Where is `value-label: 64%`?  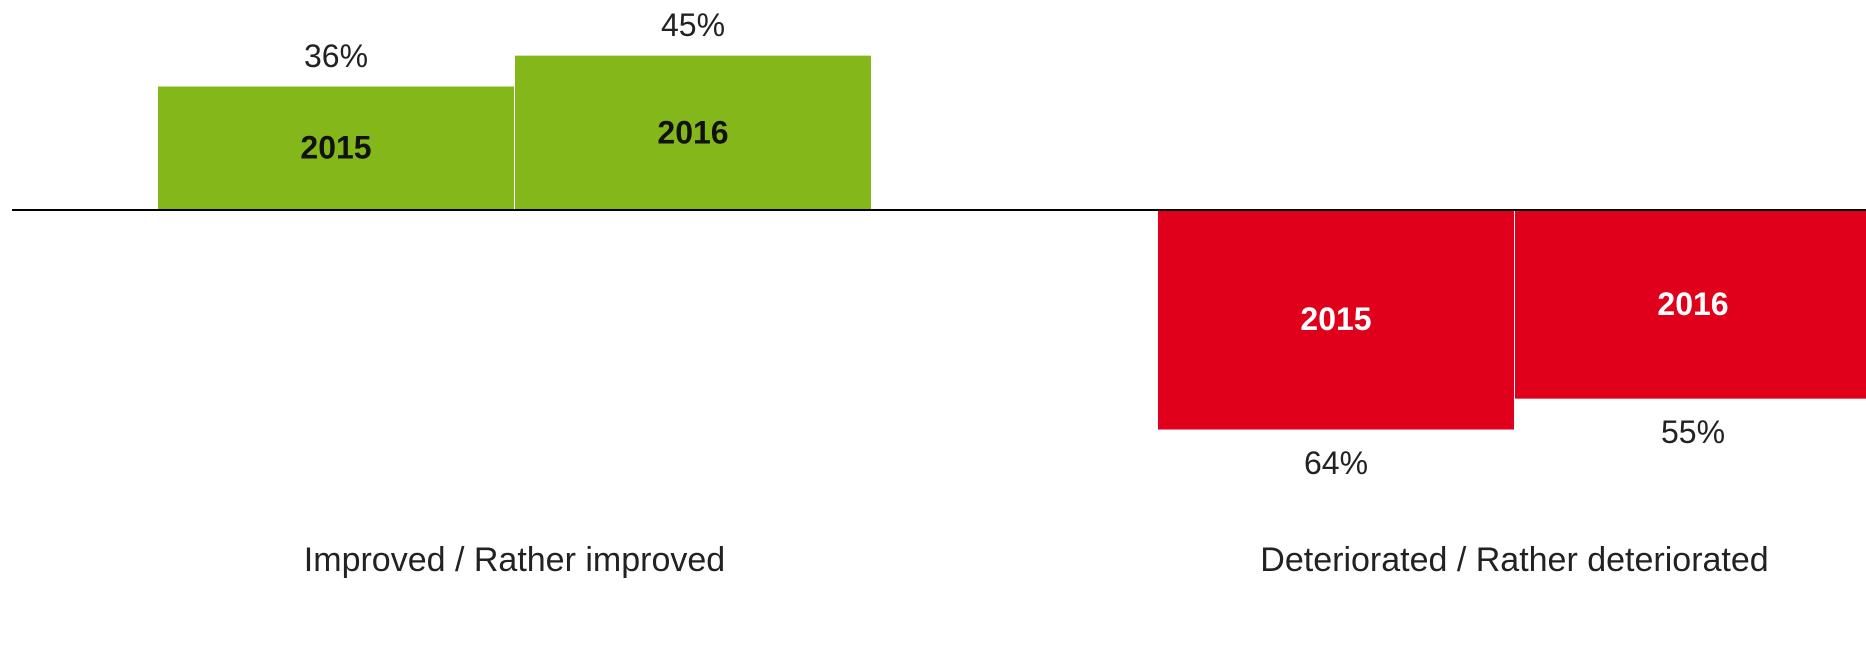
value-label: 64% is located at coordinates (1336, 463).